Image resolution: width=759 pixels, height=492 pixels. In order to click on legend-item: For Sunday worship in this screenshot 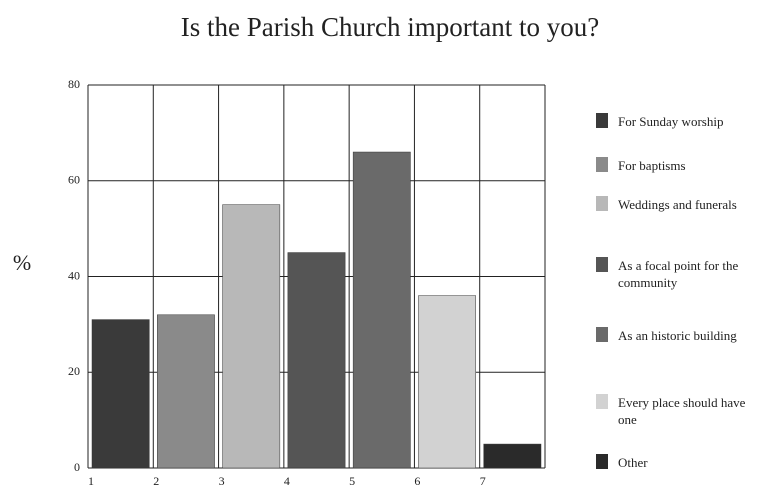, I will do `click(676, 121)`.